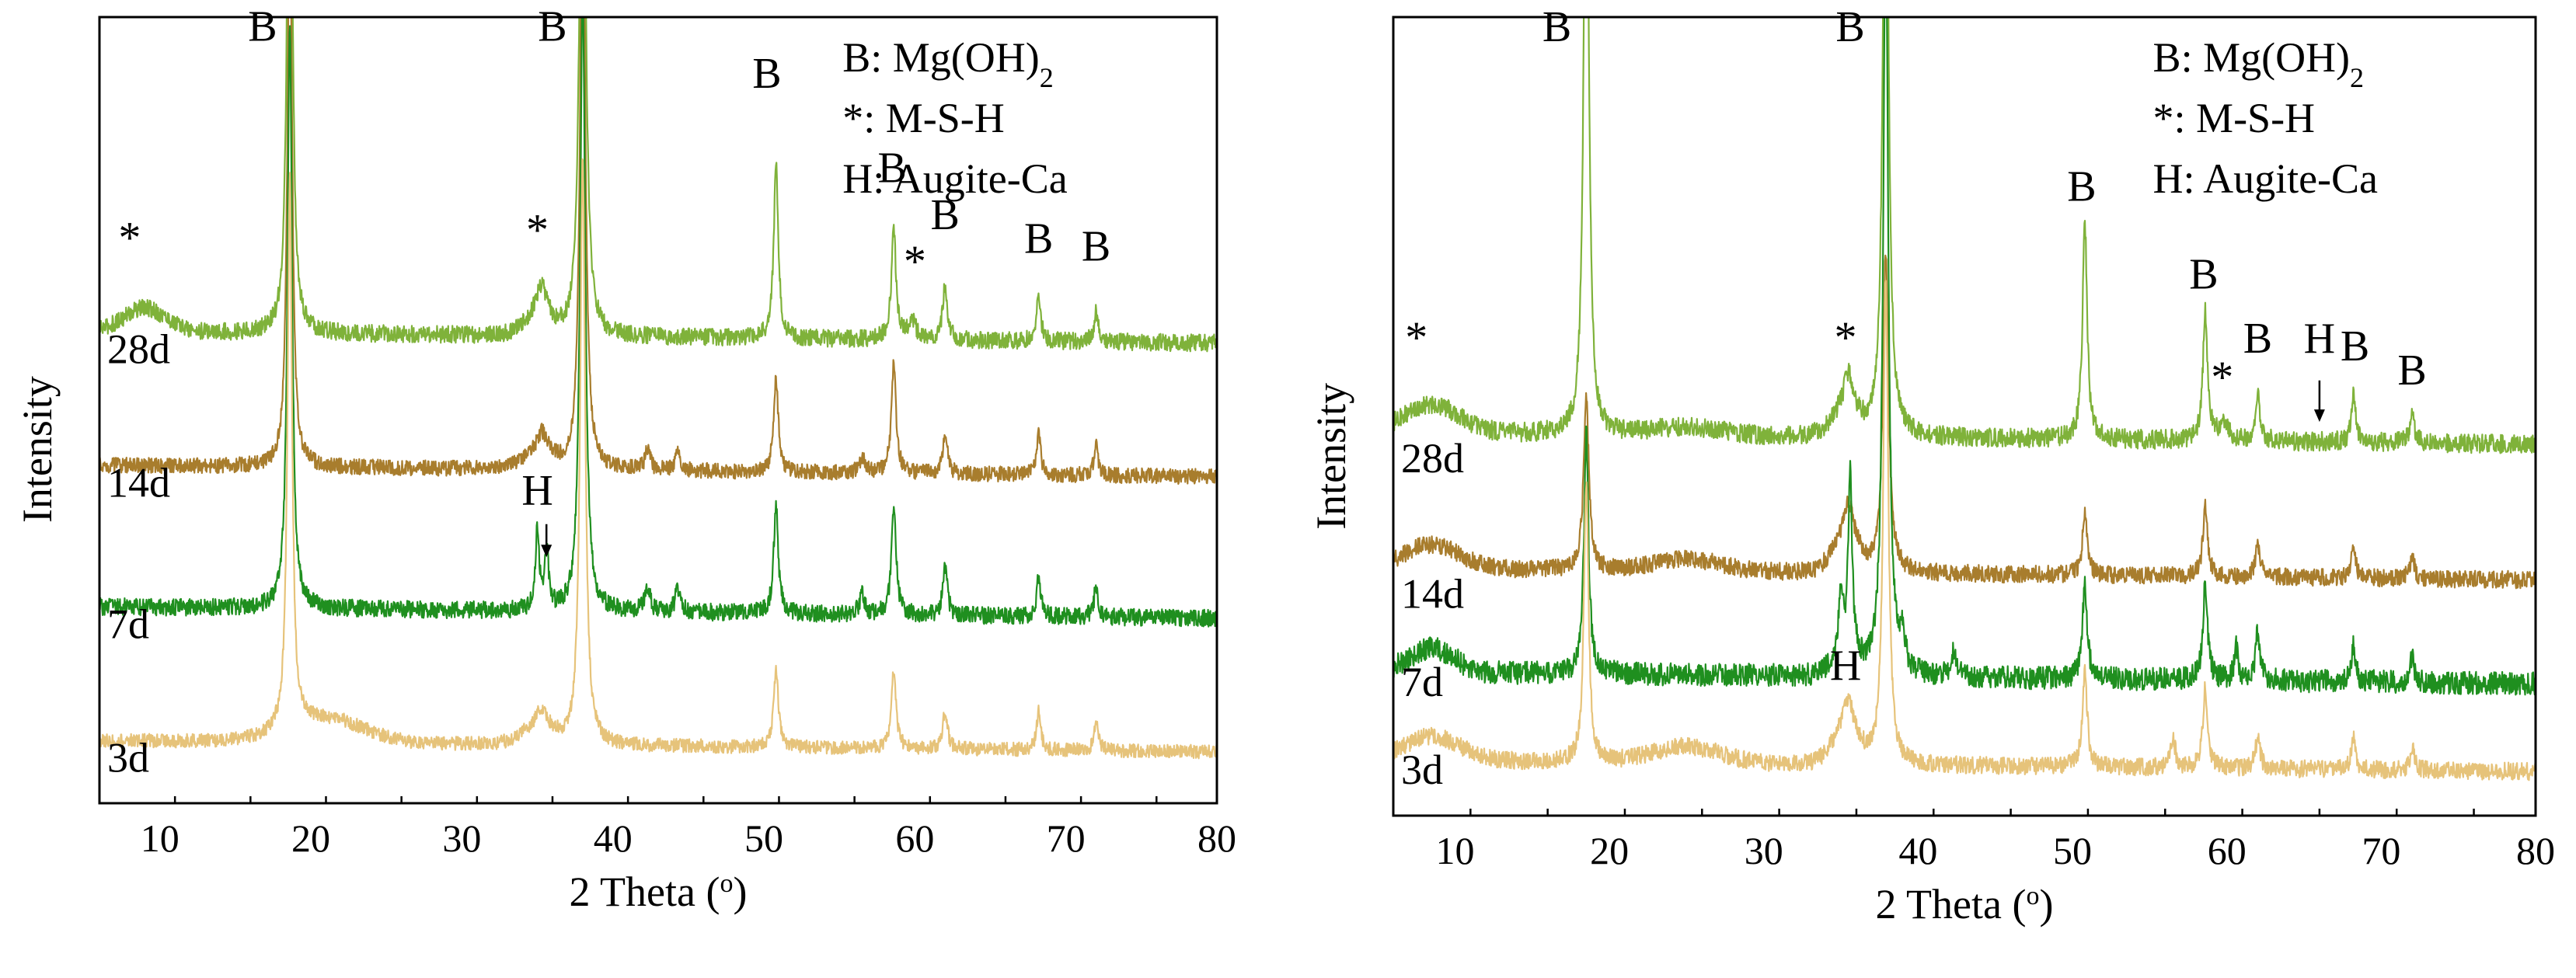 The height and width of the screenshot is (978, 2576). I want to click on series-line-28d, so click(658, 185).